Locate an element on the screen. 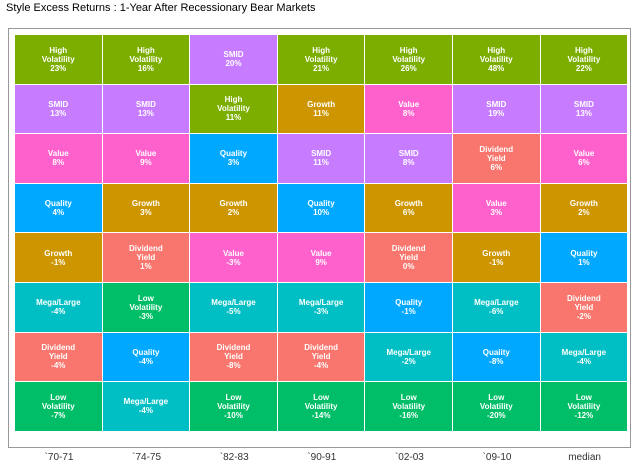  tile: Quality -8% is located at coordinates (496, 357).